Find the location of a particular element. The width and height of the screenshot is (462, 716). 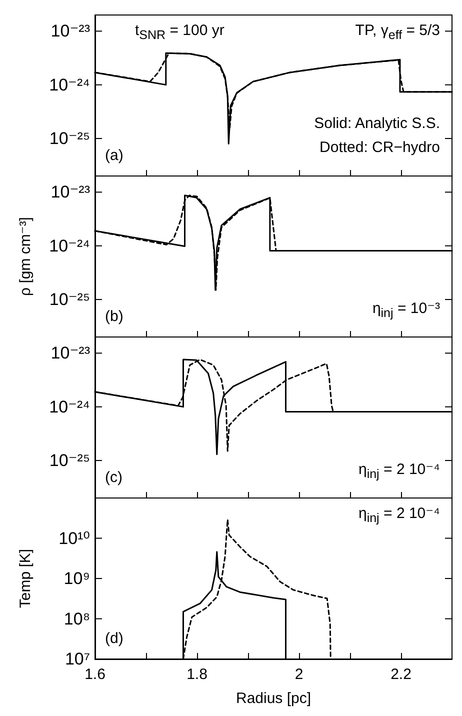

annotation: η$_{inj}$ = 10⁻³ is located at coordinates (406, 310).